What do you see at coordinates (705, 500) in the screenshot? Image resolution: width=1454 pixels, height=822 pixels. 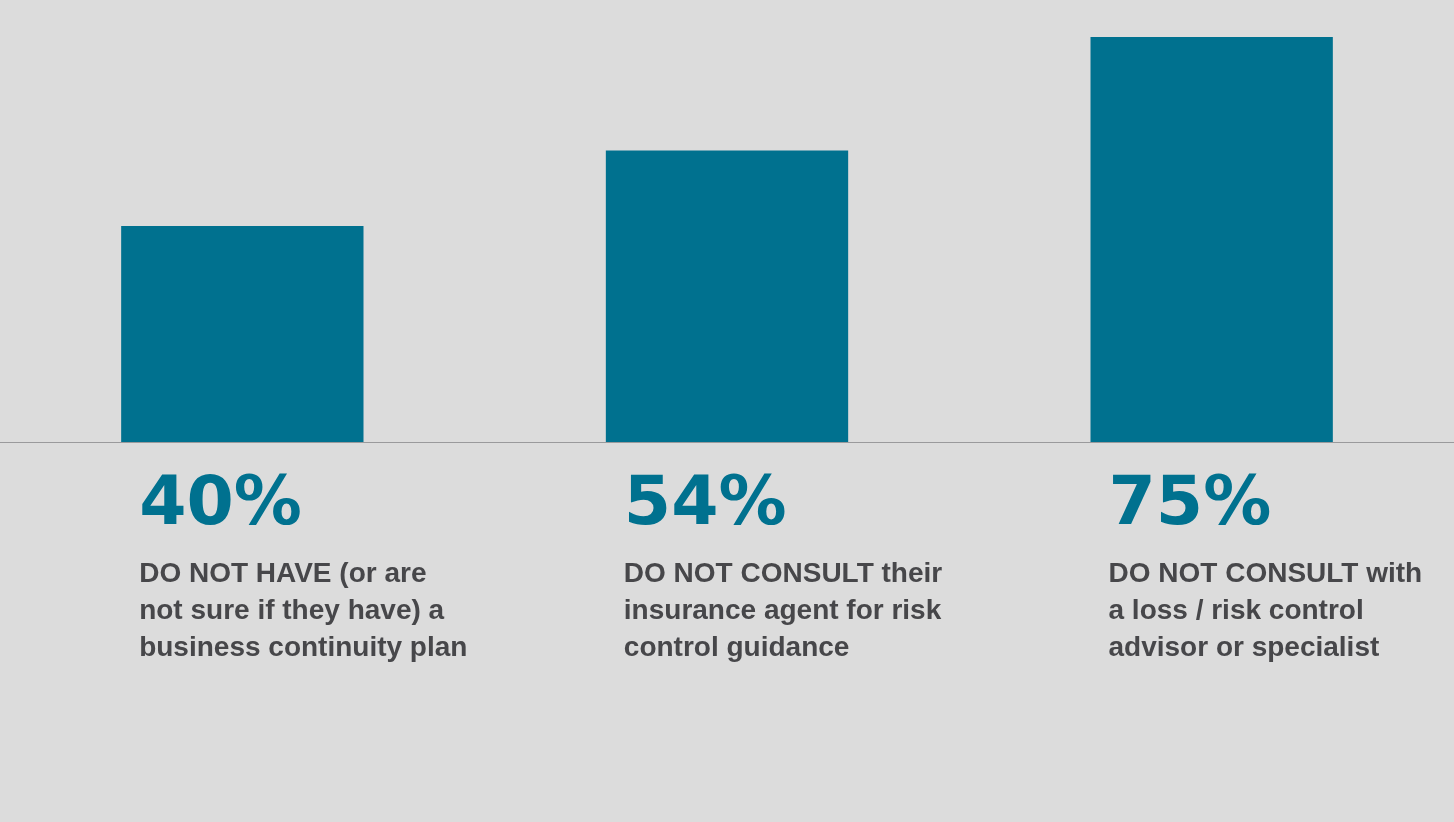 I see `data-label: 54%` at bounding box center [705, 500].